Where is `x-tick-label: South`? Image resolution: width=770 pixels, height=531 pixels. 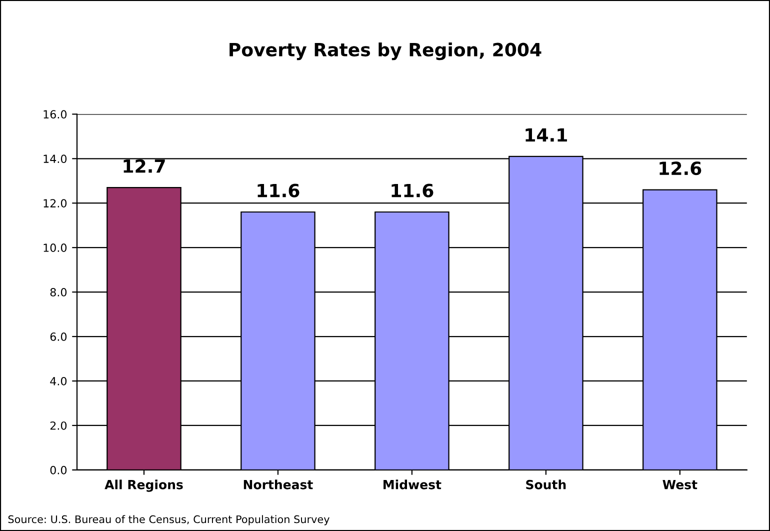 x-tick-label: South is located at coordinates (546, 485).